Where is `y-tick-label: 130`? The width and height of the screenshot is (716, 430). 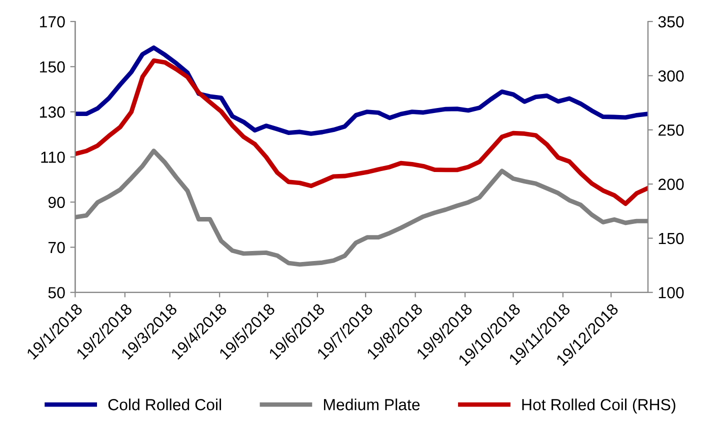
y-tick-label: 130 is located at coordinates (52, 112).